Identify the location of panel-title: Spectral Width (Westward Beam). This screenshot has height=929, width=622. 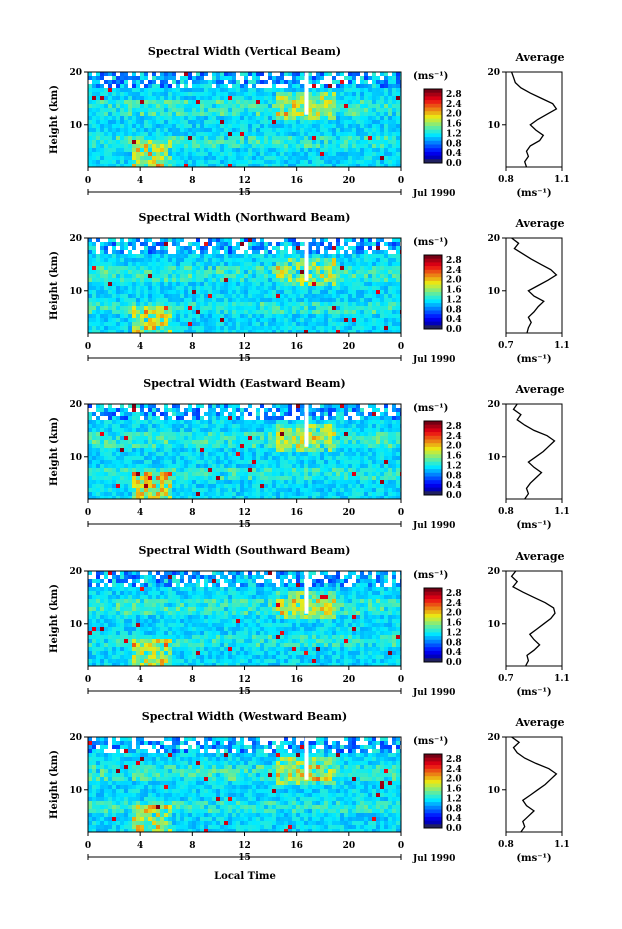
(244, 716).